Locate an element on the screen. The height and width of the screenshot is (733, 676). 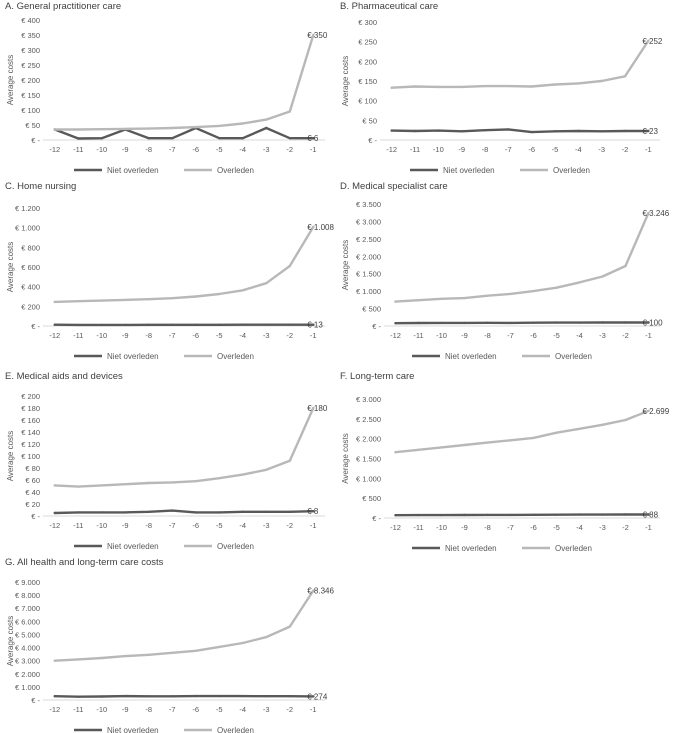
x-tick-label: -12 is located at coordinates (395, 527).